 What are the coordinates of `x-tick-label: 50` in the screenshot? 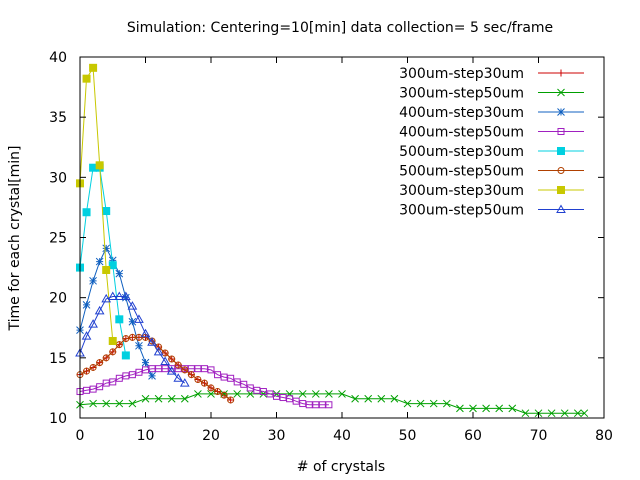 It's located at (408, 436).